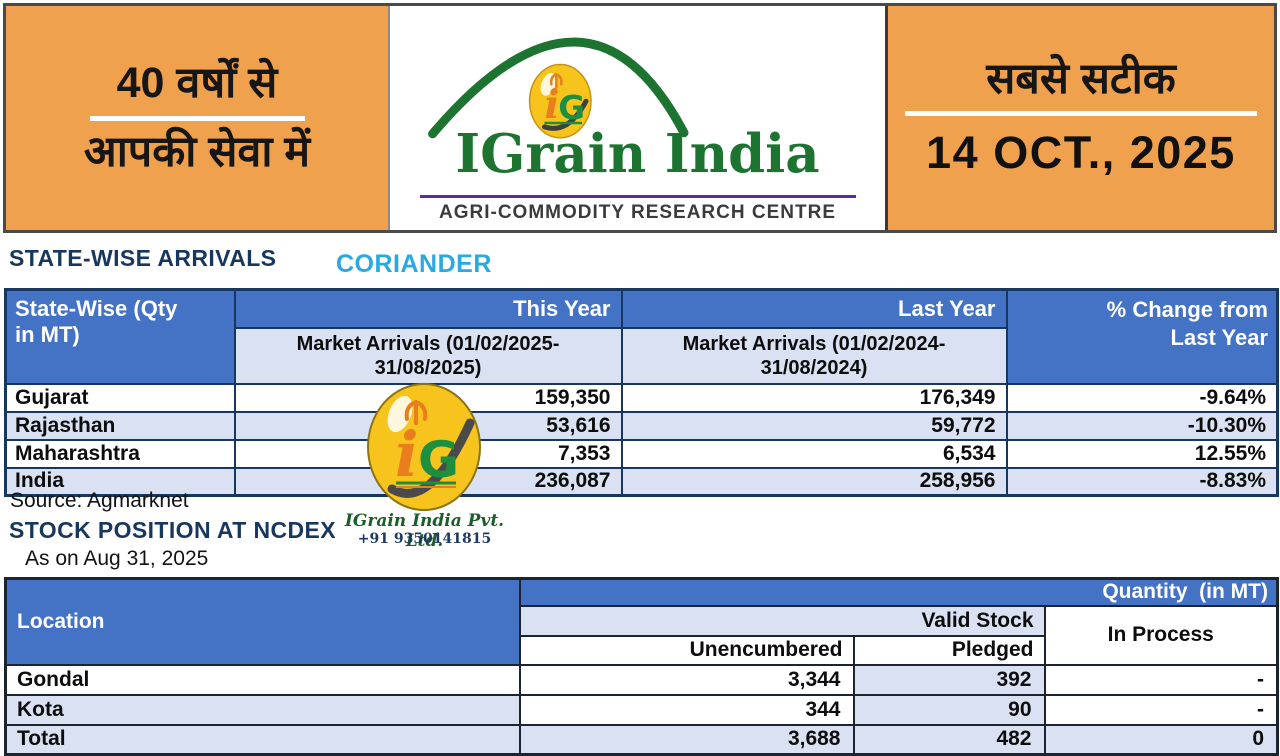 This screenshot has width=1280, height=756. I want to click on table-row: Total 3,688 482 0, so click(641, 739).